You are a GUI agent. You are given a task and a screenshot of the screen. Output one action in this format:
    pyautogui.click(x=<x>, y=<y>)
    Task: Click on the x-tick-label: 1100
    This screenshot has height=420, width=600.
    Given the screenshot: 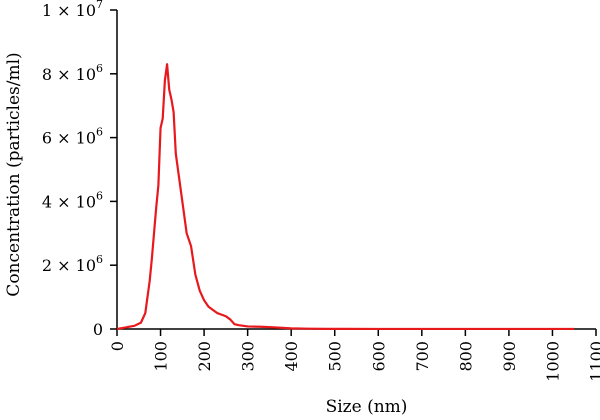 What is the action you would take?
    pyautogui.click(x=593, y=361)
    